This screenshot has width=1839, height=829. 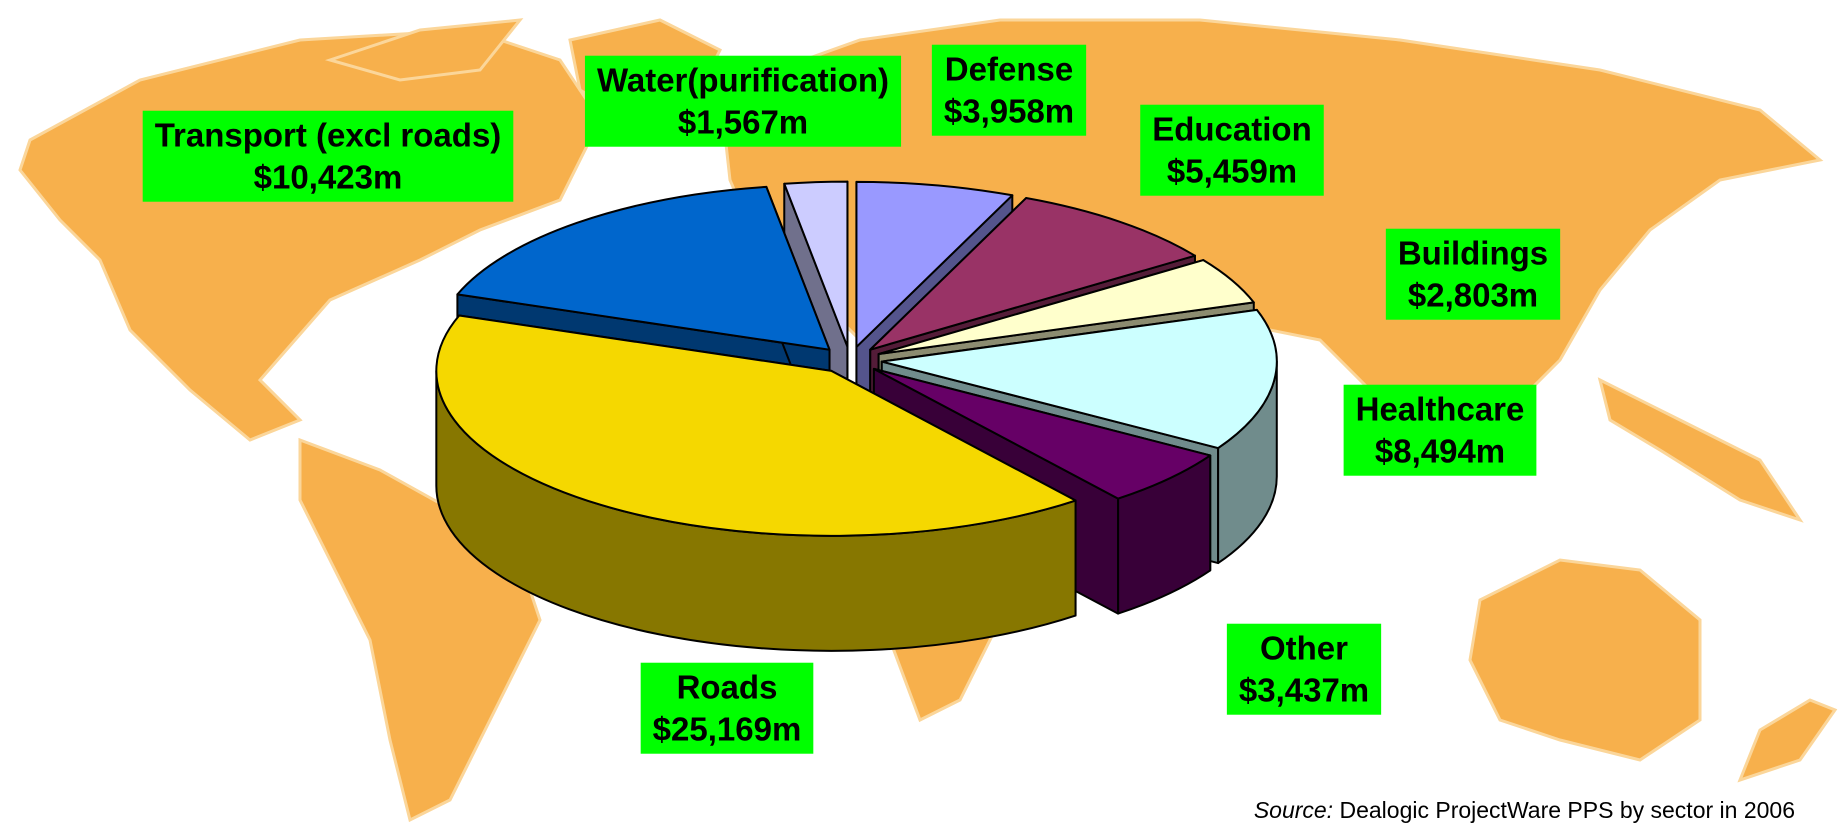 I want to click on label-value: $2,803m, so click(x=1473, y=295).